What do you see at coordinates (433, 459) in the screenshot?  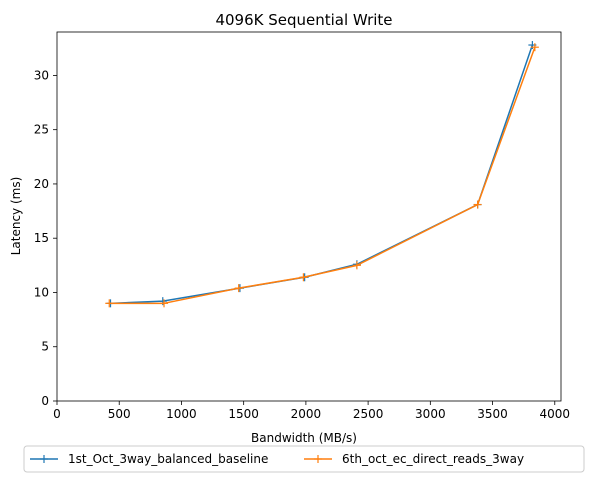 I see `legend-label: 6th_oct_ec_direct_reads_3way` at bounding box center [433, 459].